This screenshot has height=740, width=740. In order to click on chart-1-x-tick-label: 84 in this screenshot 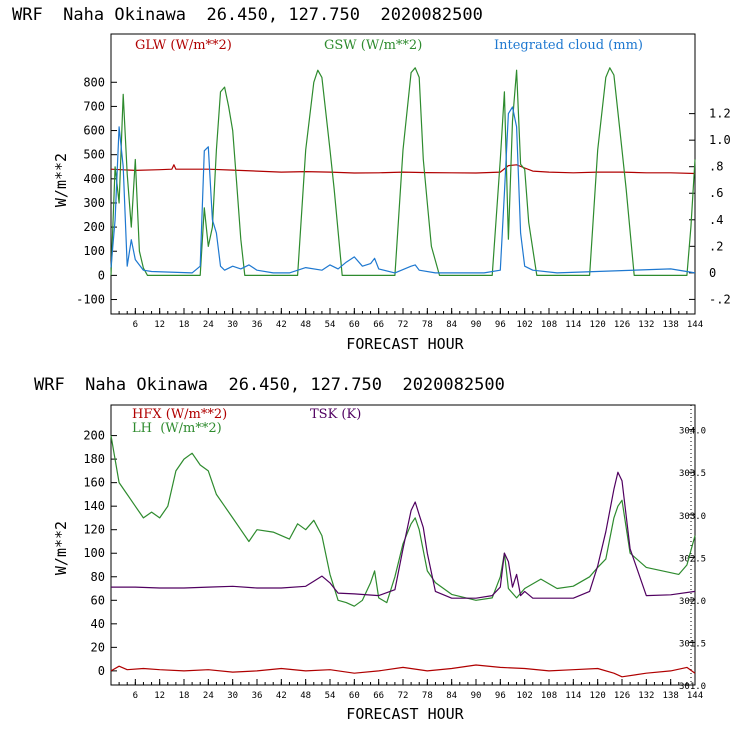, I will do `click(451, 325)`.